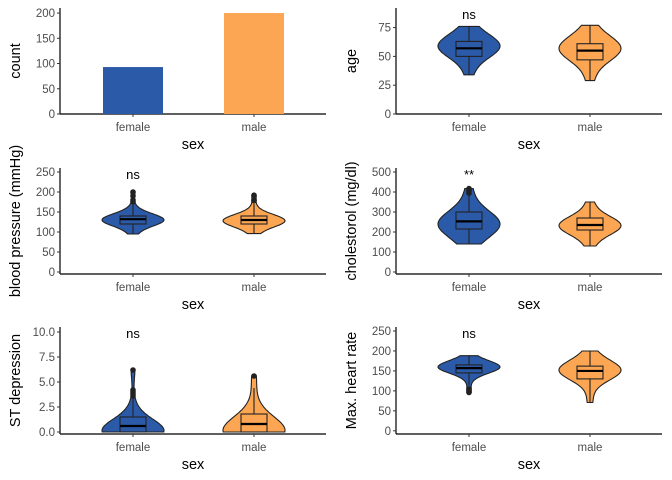  I want to click on y-tick-label: 25, so click(384, 86).